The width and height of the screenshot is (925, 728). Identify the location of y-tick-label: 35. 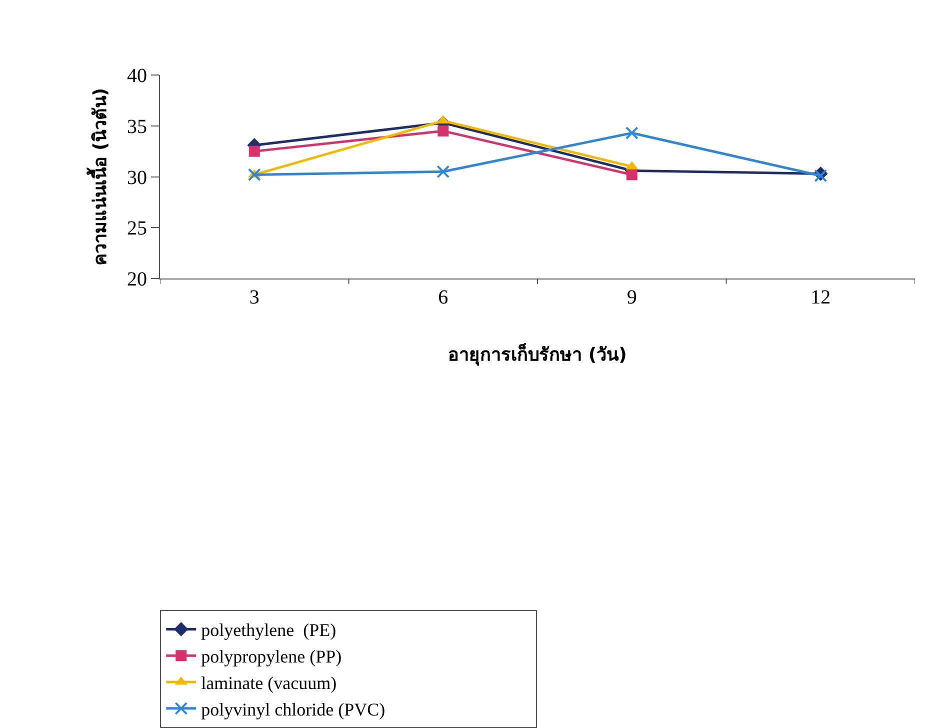
(137, 127).